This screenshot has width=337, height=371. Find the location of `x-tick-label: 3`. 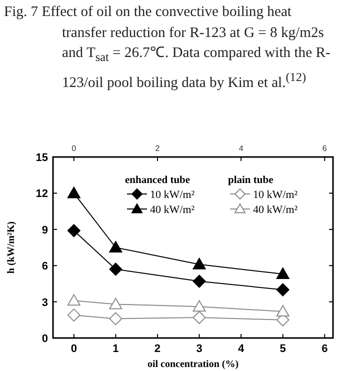

x-tick-label: 3 is located at coordinates (199, 349).